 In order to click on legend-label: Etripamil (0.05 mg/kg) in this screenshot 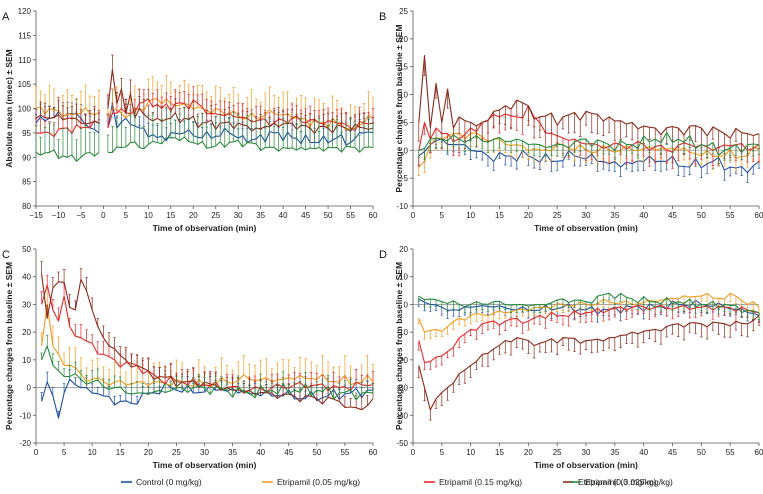, I will do `click(318, 482)`.